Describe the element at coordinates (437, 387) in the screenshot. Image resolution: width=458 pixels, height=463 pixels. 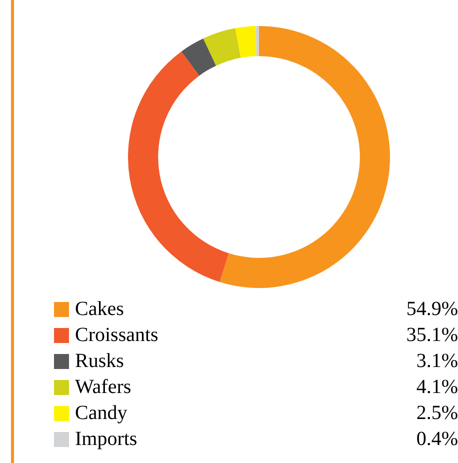
I see `data-label: 4.1%` at that location.